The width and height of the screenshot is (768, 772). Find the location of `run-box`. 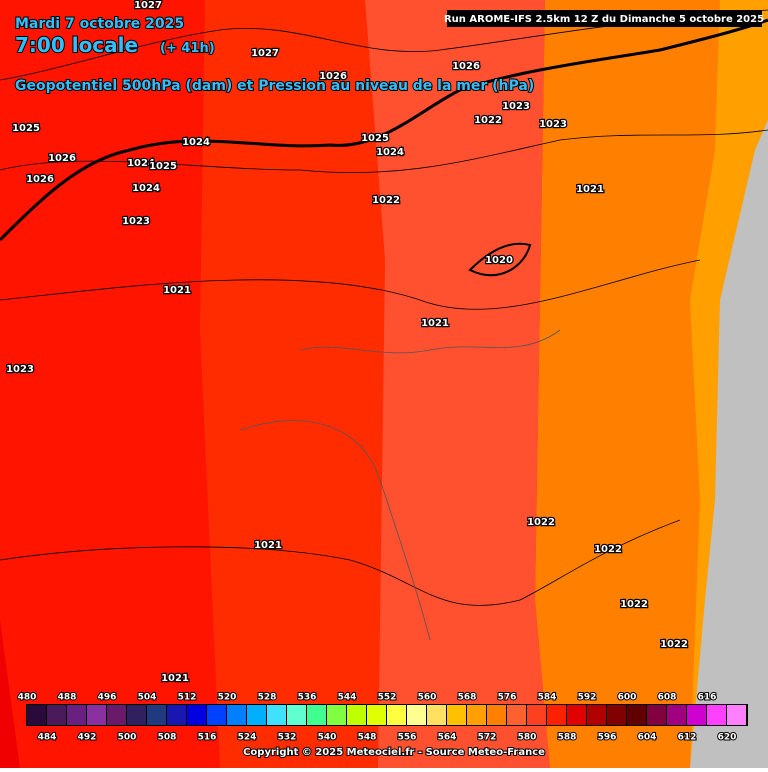

run-box is located at coordinates (604, 18).